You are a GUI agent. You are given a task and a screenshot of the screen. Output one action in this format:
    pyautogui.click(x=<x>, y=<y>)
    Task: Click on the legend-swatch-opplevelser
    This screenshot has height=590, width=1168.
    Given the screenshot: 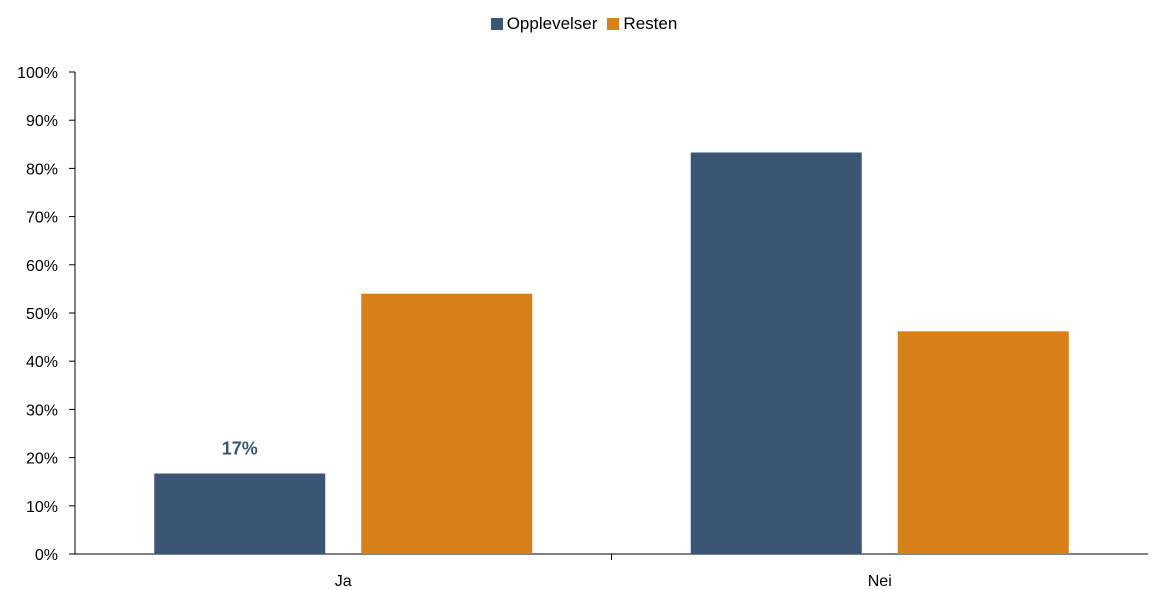 What is the action you would take?
    pyautogui.click(x=496, y=24)
    